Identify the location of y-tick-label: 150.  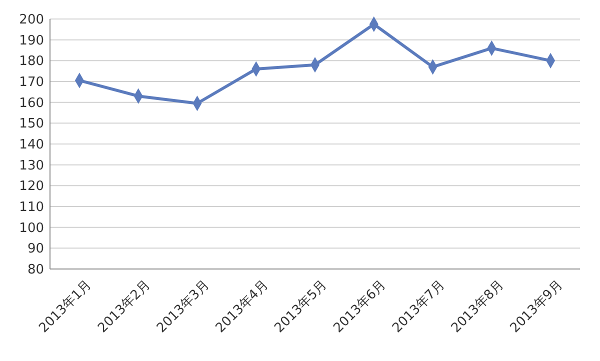
(31, 124).